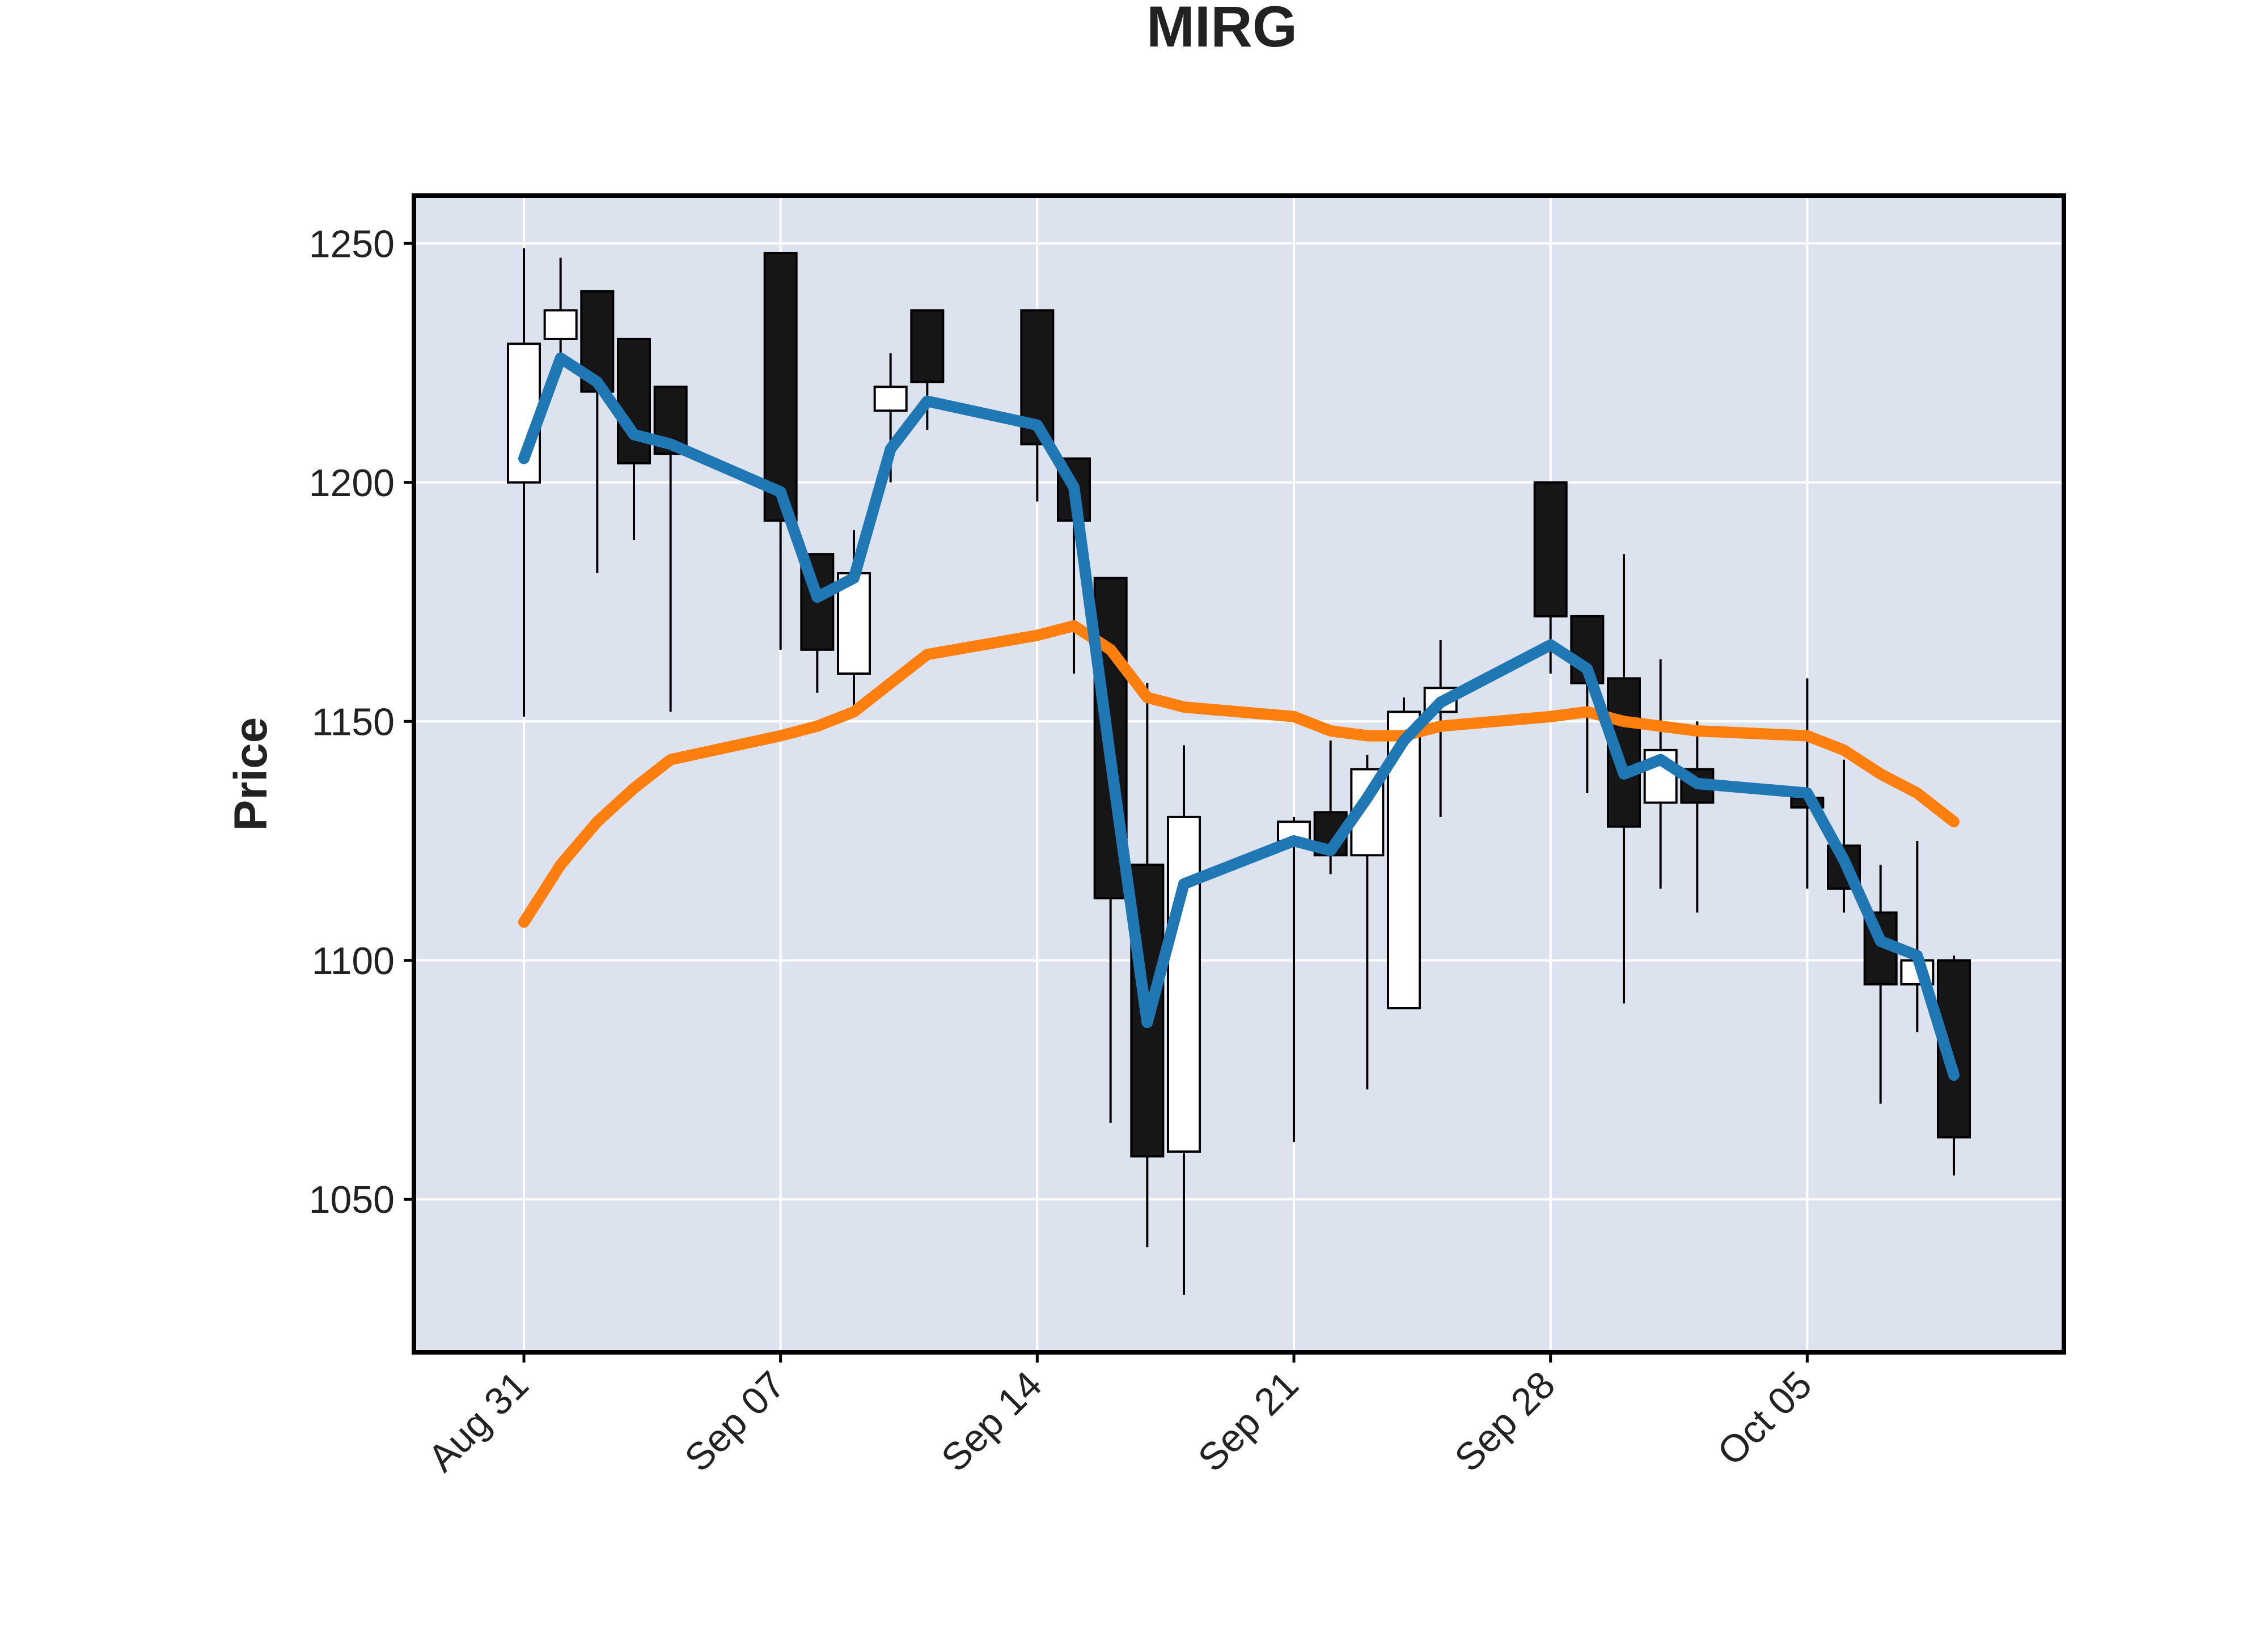 This screenshot has height=1633, width=2268. What do you see at coordinates (352, 244) in the screenshot?
I see `y-tick-label: 1250` at bounding box center [352, 244].